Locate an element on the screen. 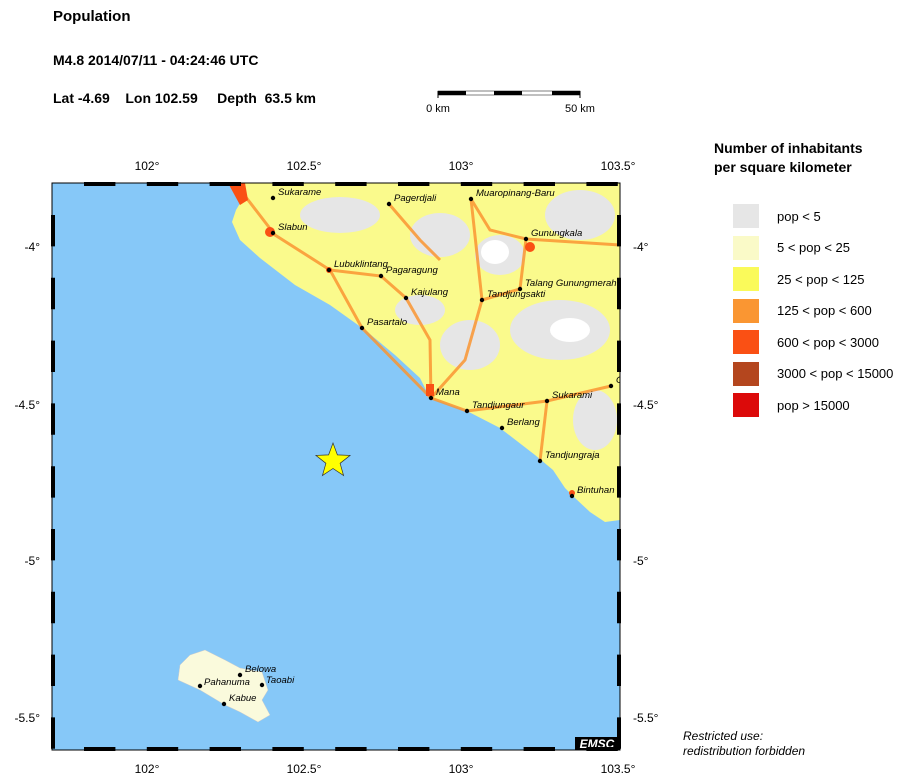  usage-note: Restricted use: redistribution forbidden is located at coordinates (744, 744).